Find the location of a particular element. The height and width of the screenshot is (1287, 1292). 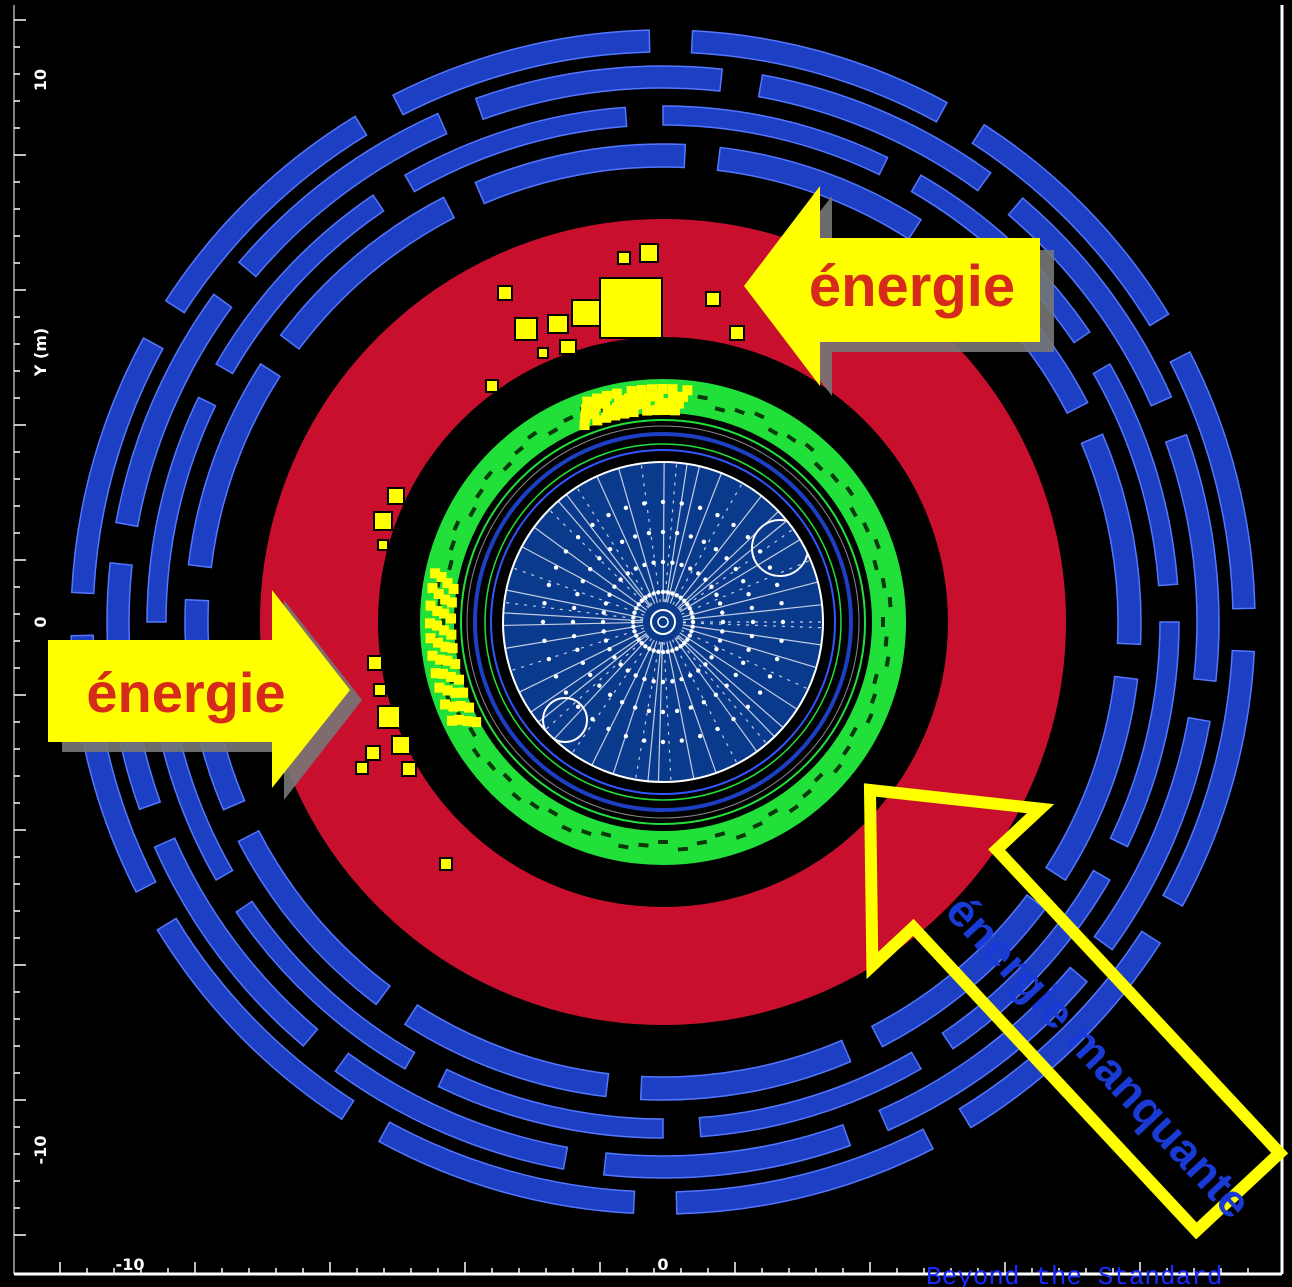

y-tick-label-neg10: -10 is located at coordinates (40, 1150).